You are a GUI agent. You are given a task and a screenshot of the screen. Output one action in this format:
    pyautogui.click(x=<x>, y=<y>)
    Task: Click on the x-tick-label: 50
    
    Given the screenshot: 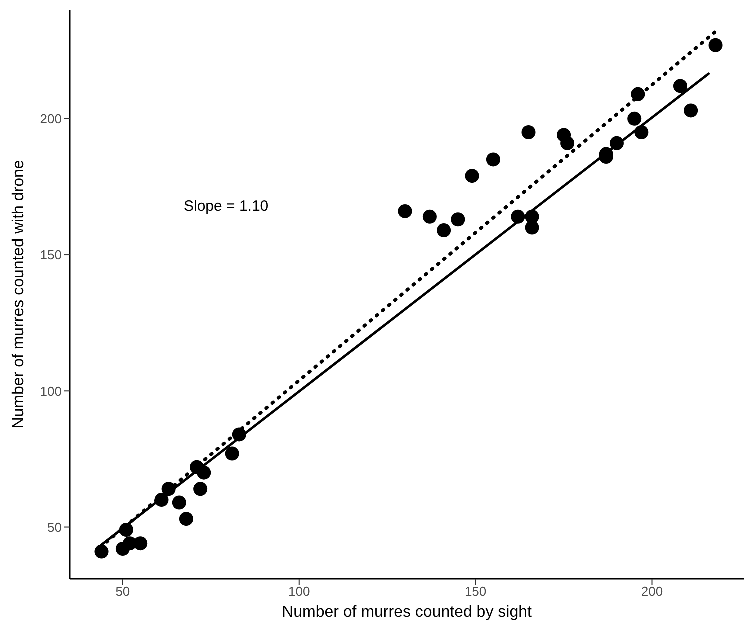 What is the action you would take?
    pyautogui.click(x=123, y=592)
    